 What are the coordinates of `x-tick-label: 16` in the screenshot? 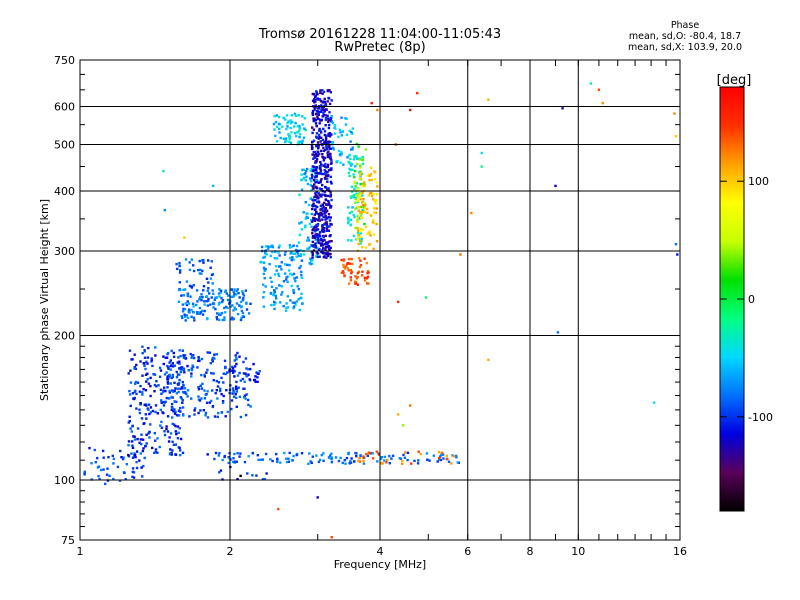 It's located at (680, 551).